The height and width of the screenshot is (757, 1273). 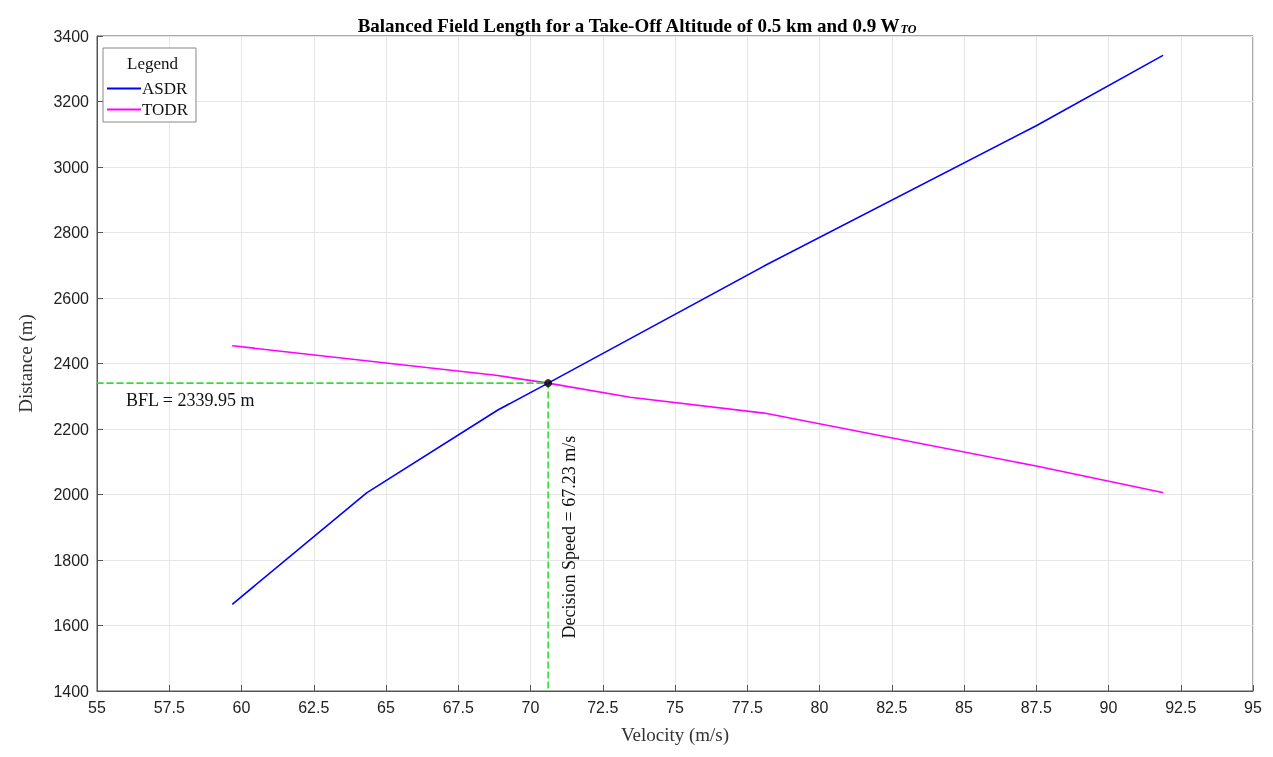 What do you see at coordinates (165, 109) in the screenshot?
I see `legend-label: TODR` at bounding box center [165, 109].